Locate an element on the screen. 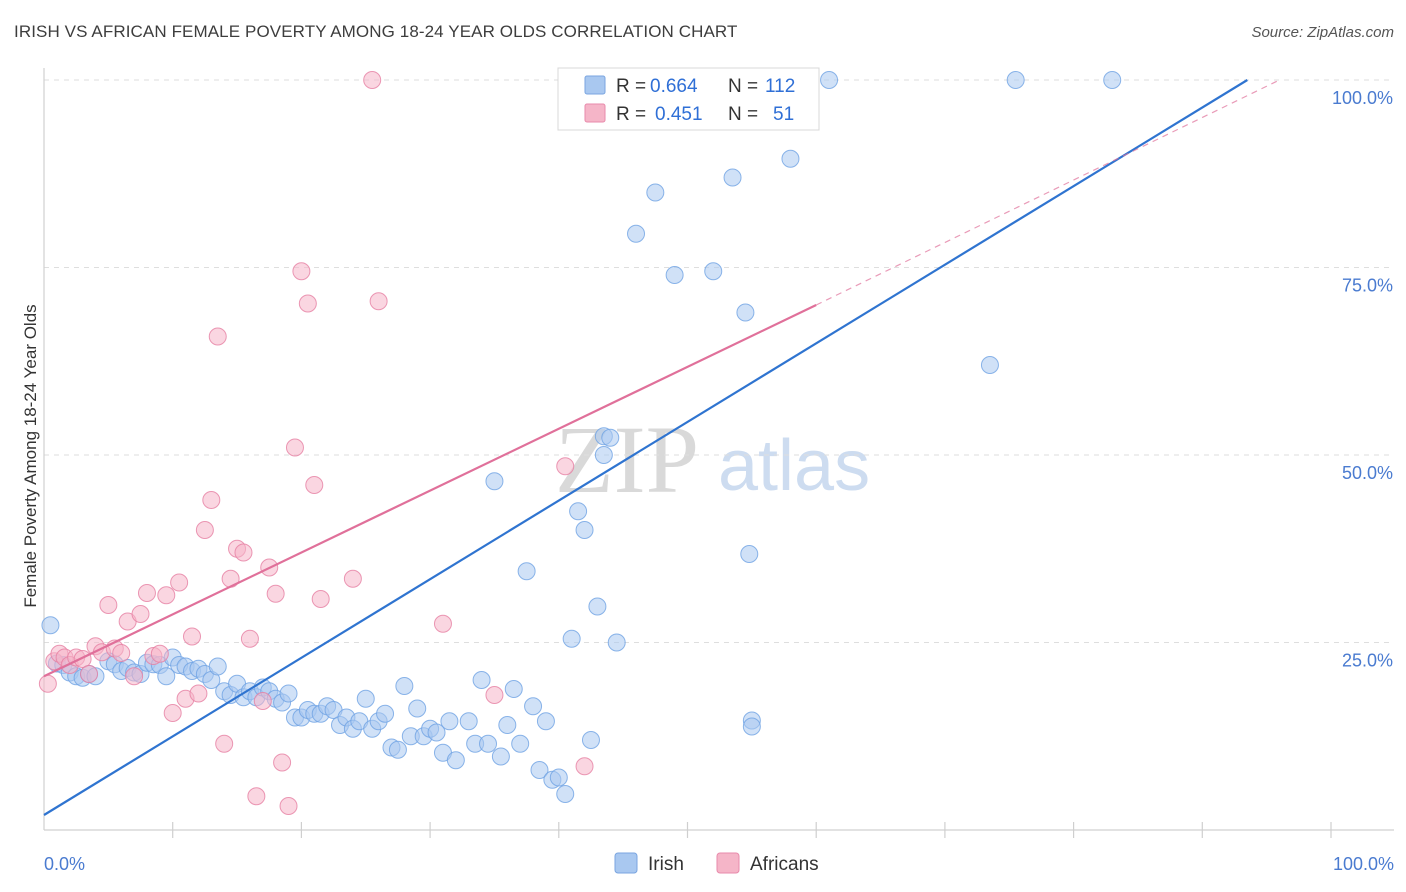 The height and width of the screenshot is (892, 1406). x-tick-label-max: 100.0% is located at coordinates (1363, 864).